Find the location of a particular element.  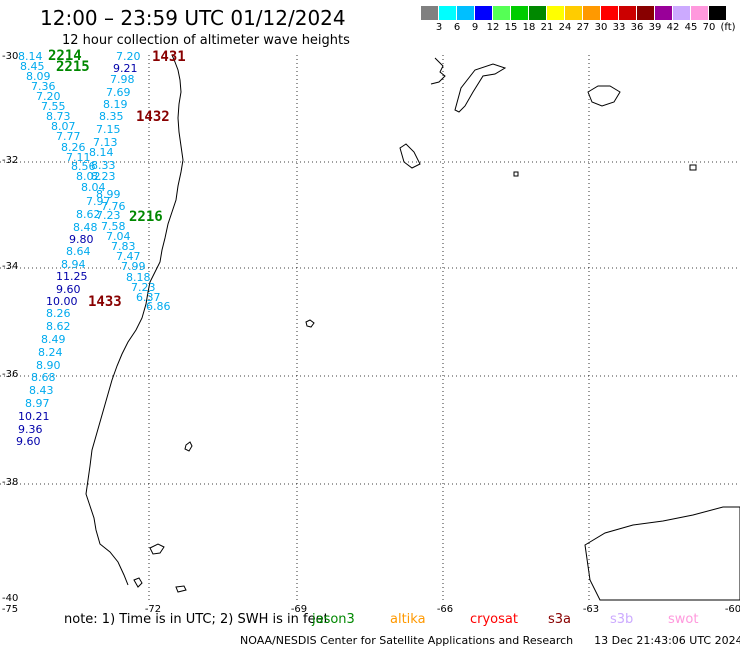

satellite-legend-swot: swot is located at coordinates (683, 619).